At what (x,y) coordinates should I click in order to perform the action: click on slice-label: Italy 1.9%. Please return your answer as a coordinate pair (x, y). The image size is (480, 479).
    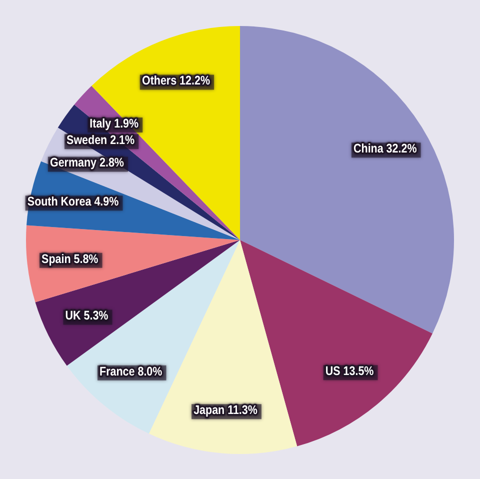
    Looking at the image, I should click on (115, 123).